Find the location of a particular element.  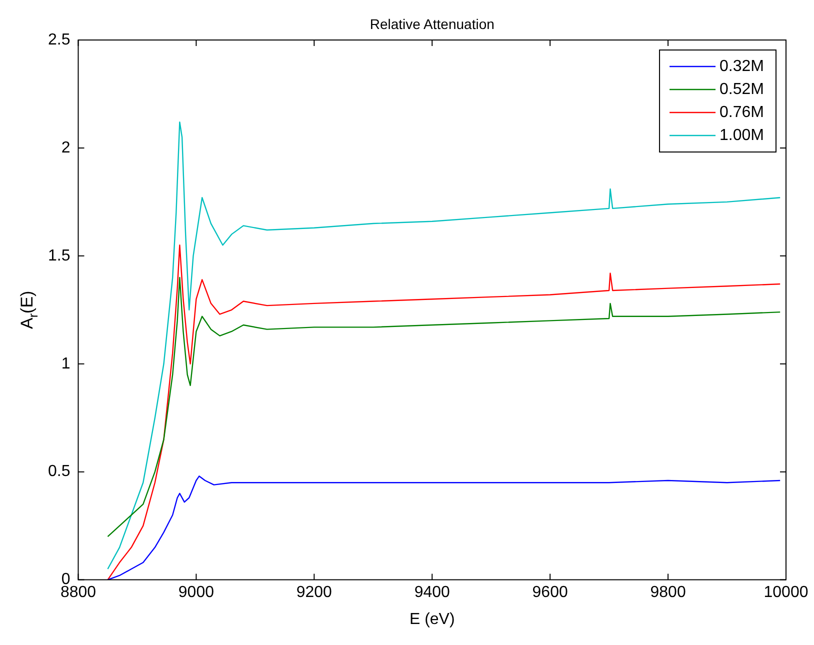

x-tick-label: 9000 is located at coordinates (196, 592).